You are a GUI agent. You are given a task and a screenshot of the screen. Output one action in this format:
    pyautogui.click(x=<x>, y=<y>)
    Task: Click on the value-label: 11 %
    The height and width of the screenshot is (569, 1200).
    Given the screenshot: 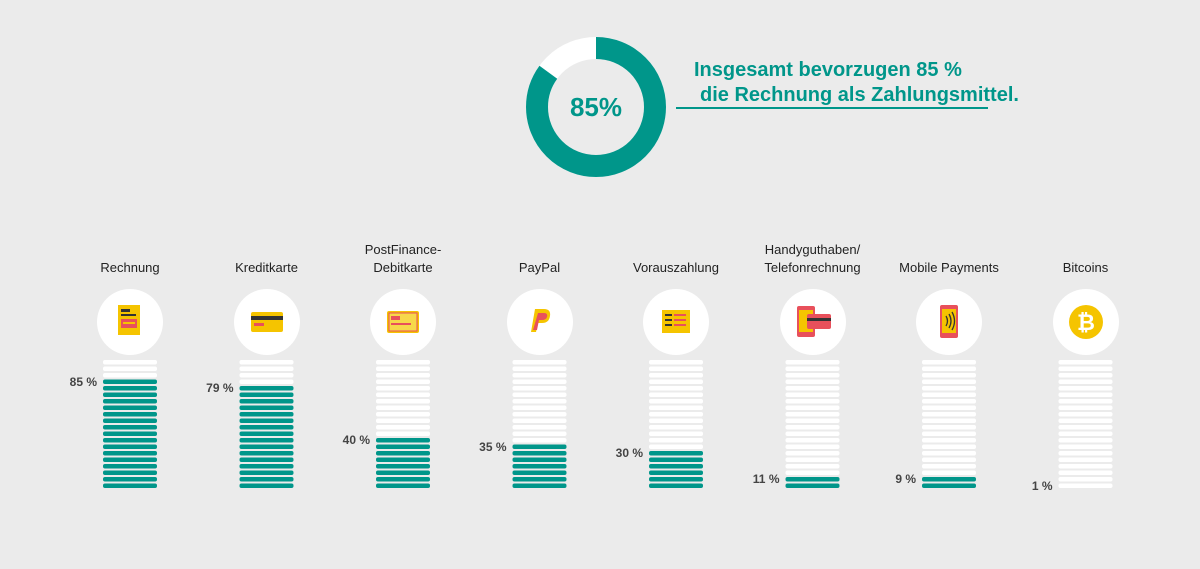 What is the action you would take?
    pyautogui.click(x=766, y=479)
    